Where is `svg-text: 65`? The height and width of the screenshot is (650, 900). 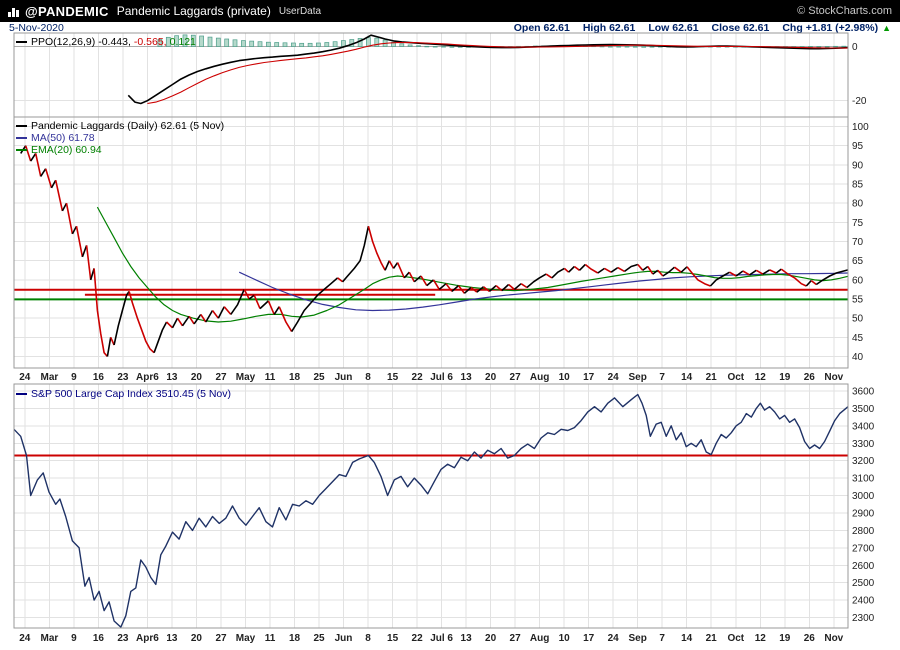 svg-text: 65 is located at coordinates (858, 261).